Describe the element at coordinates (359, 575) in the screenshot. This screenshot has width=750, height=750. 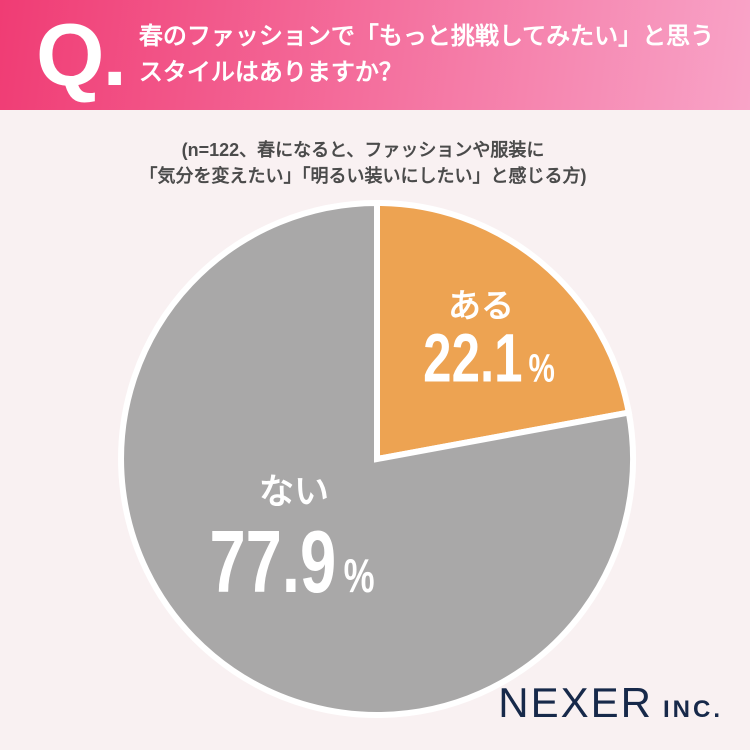
I see `slice-value-nai-unit: %` at that location.